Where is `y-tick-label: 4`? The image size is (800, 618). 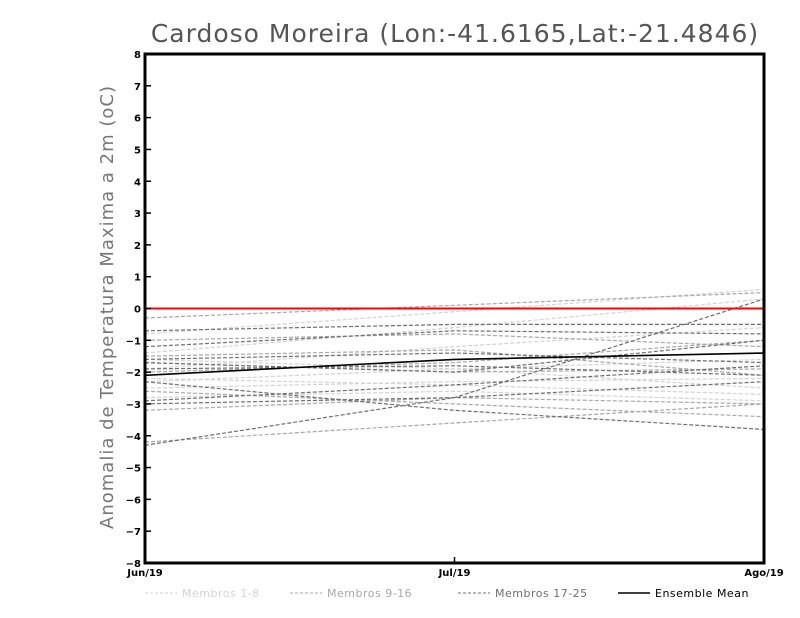 y-tick-label: 4 is located at coordinates (137, 182).